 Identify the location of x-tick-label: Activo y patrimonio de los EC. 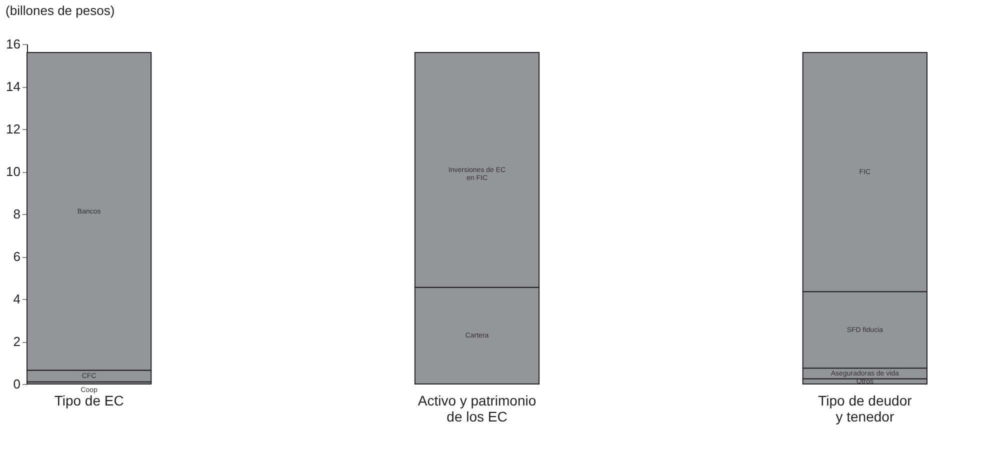
(477, 408).